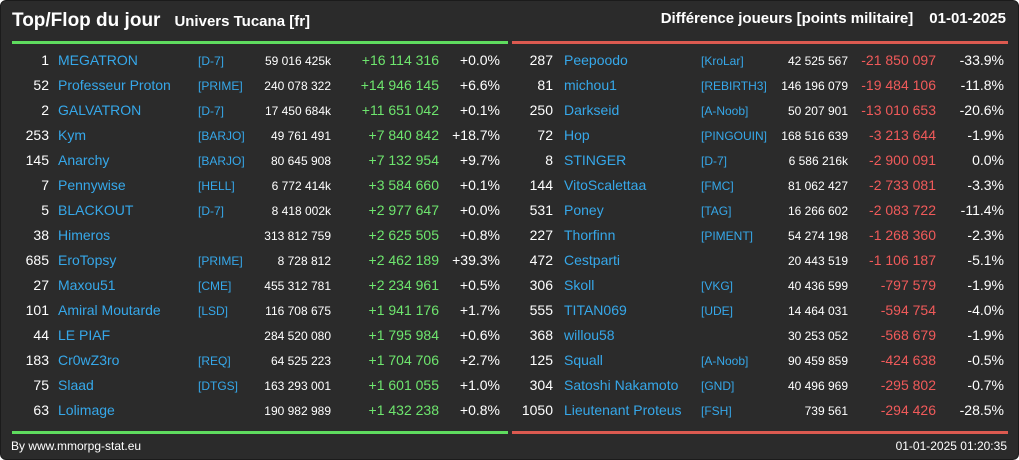 The width and height of the screenshot is (1019, 460). What do you see at coordinates (734, 136) in the screenshot?
I see `alliance-tag-link: [PINGOUIN]` at bounding box center [734, 136].